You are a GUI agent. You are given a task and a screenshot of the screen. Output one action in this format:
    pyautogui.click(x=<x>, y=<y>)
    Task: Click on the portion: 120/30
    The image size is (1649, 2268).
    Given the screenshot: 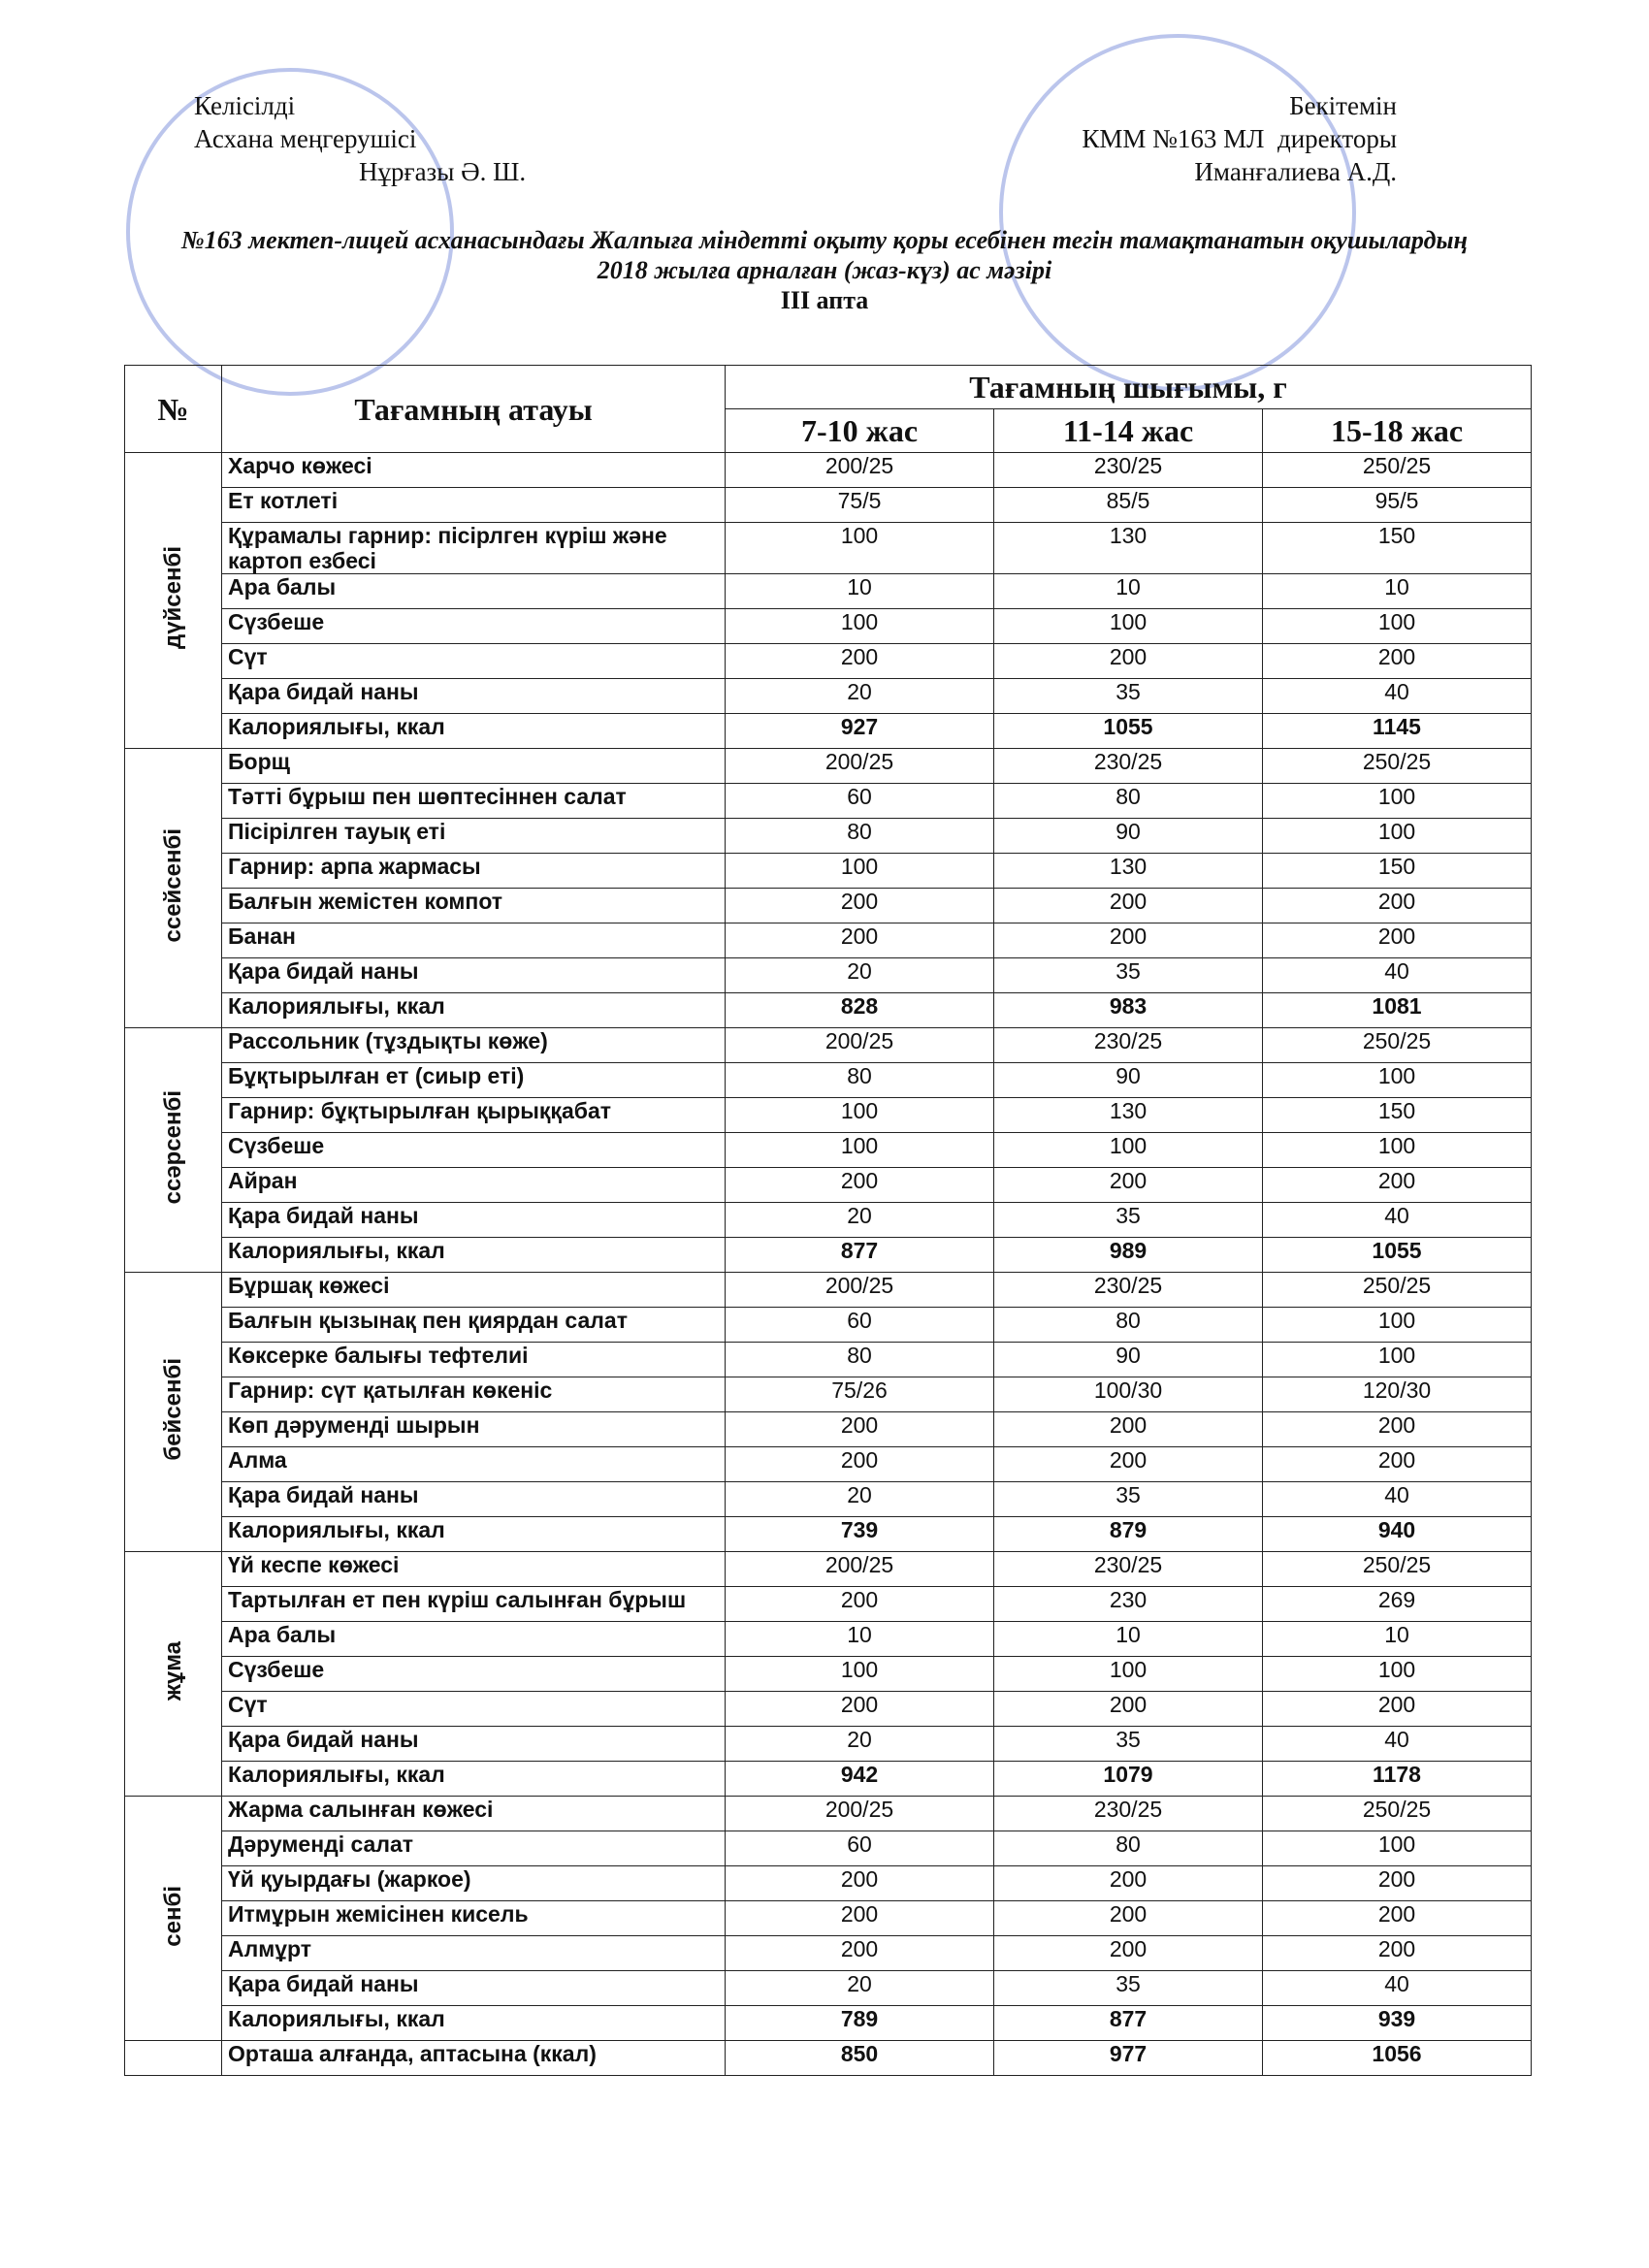 What is the action you would take?
    pyautogui.click(x=1397, y=1394)
    